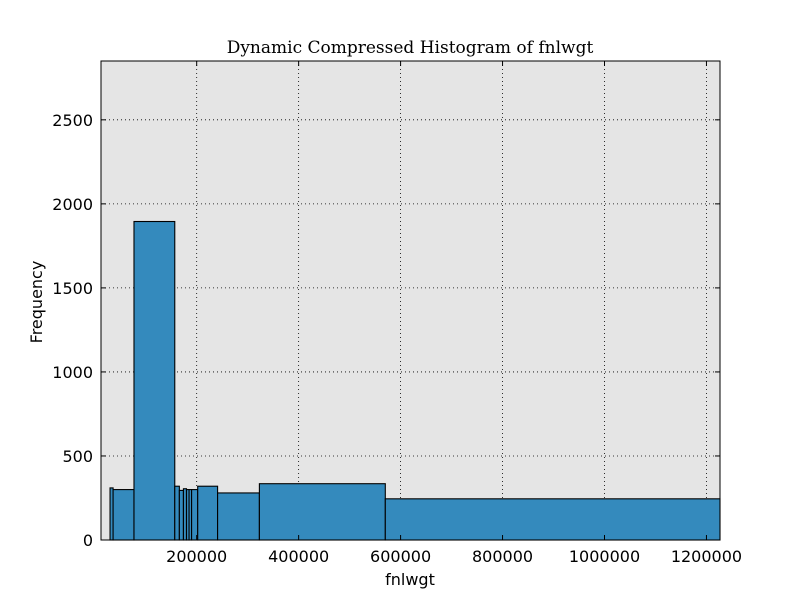 Image resolution: width=800 pixels, height=600 pixels. I want to click on y-tick-label: 1500, so click(72, 288).